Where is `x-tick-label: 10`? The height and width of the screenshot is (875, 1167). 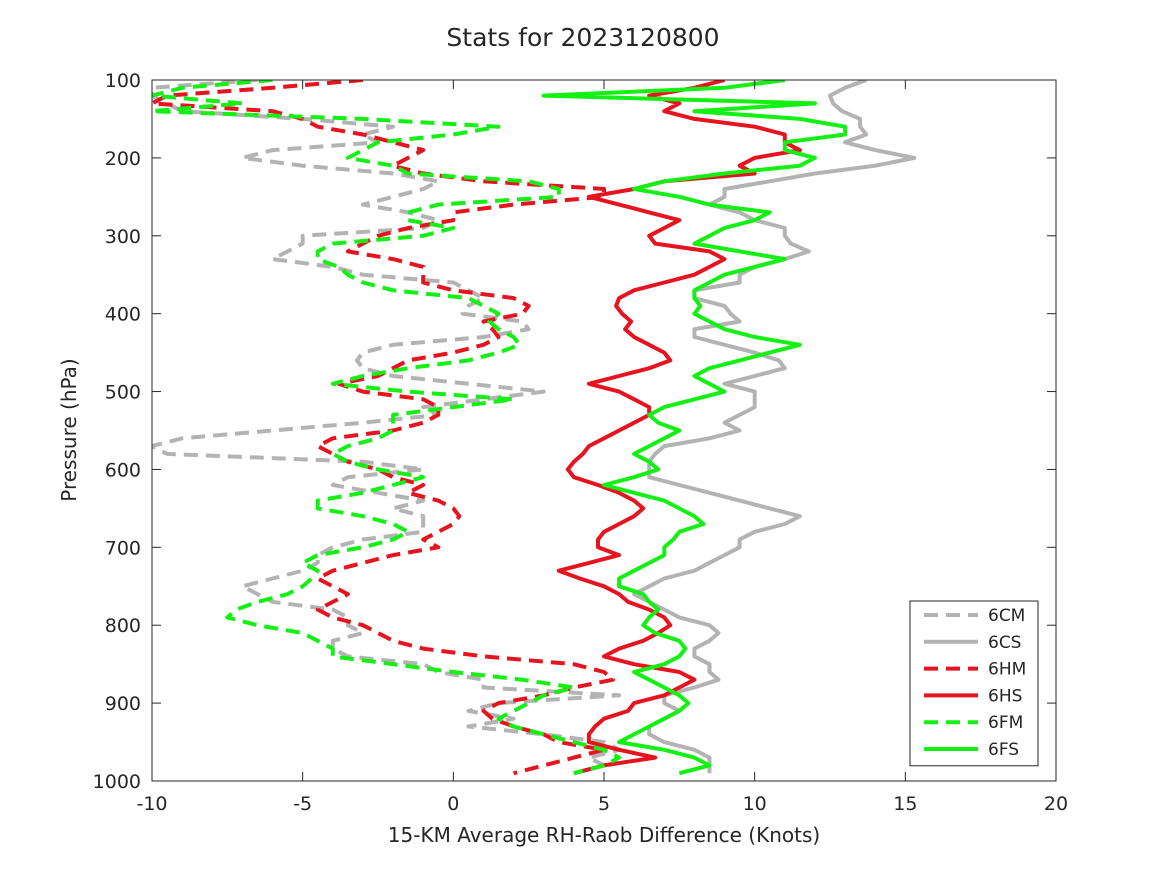 x-tick-label: 10 is located at coordinates (755, 804).